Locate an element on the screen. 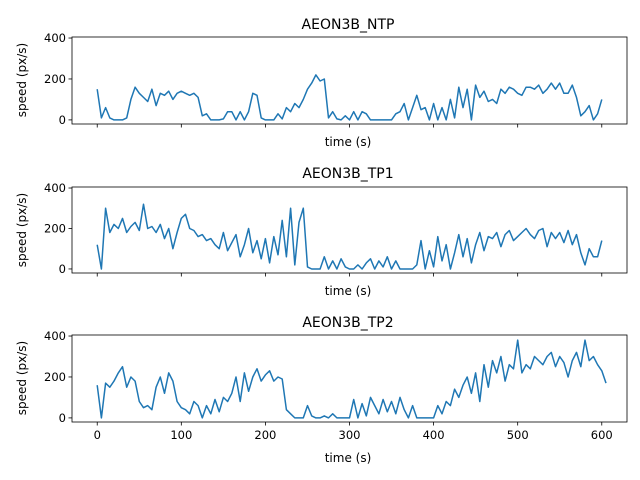 This screenshot has width=640, height=480. x-tick-label: 400 is located at coordinates (434, 435).